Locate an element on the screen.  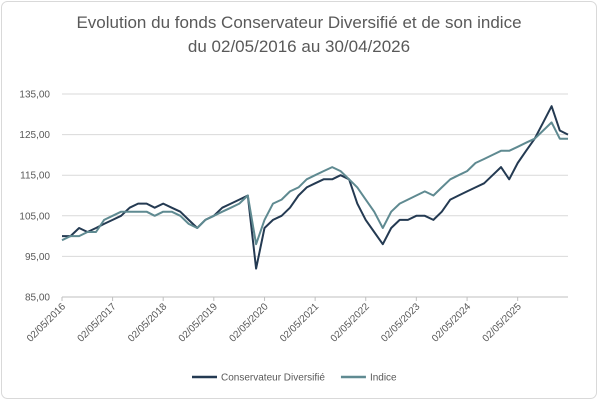
y-tick-label: 95,00 is located at coordinates (37, 257).